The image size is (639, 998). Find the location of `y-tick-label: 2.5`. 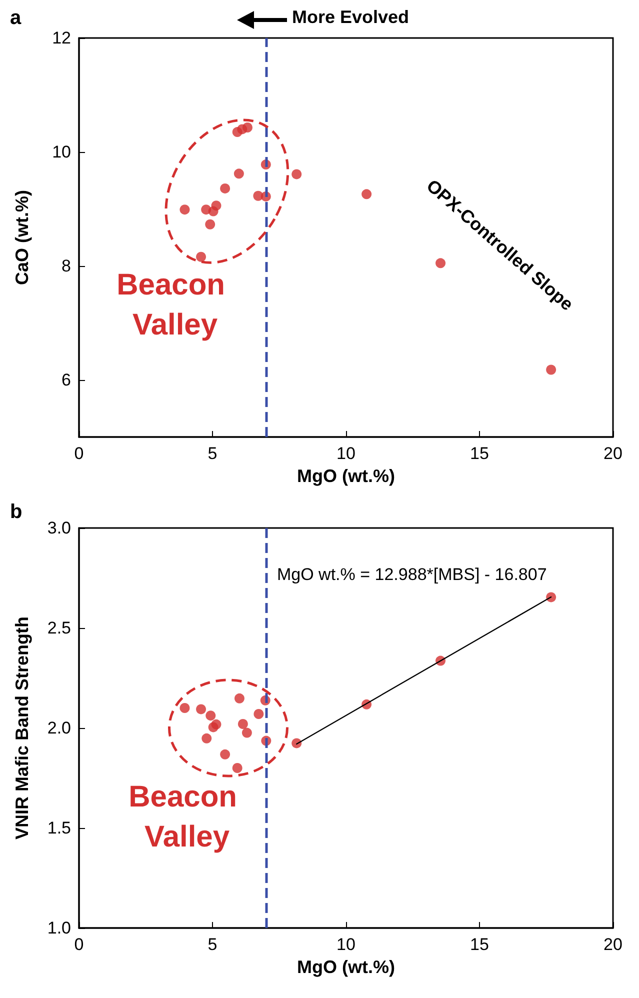

y-tick-label: 2.5 is located at coordinates (59, 628).